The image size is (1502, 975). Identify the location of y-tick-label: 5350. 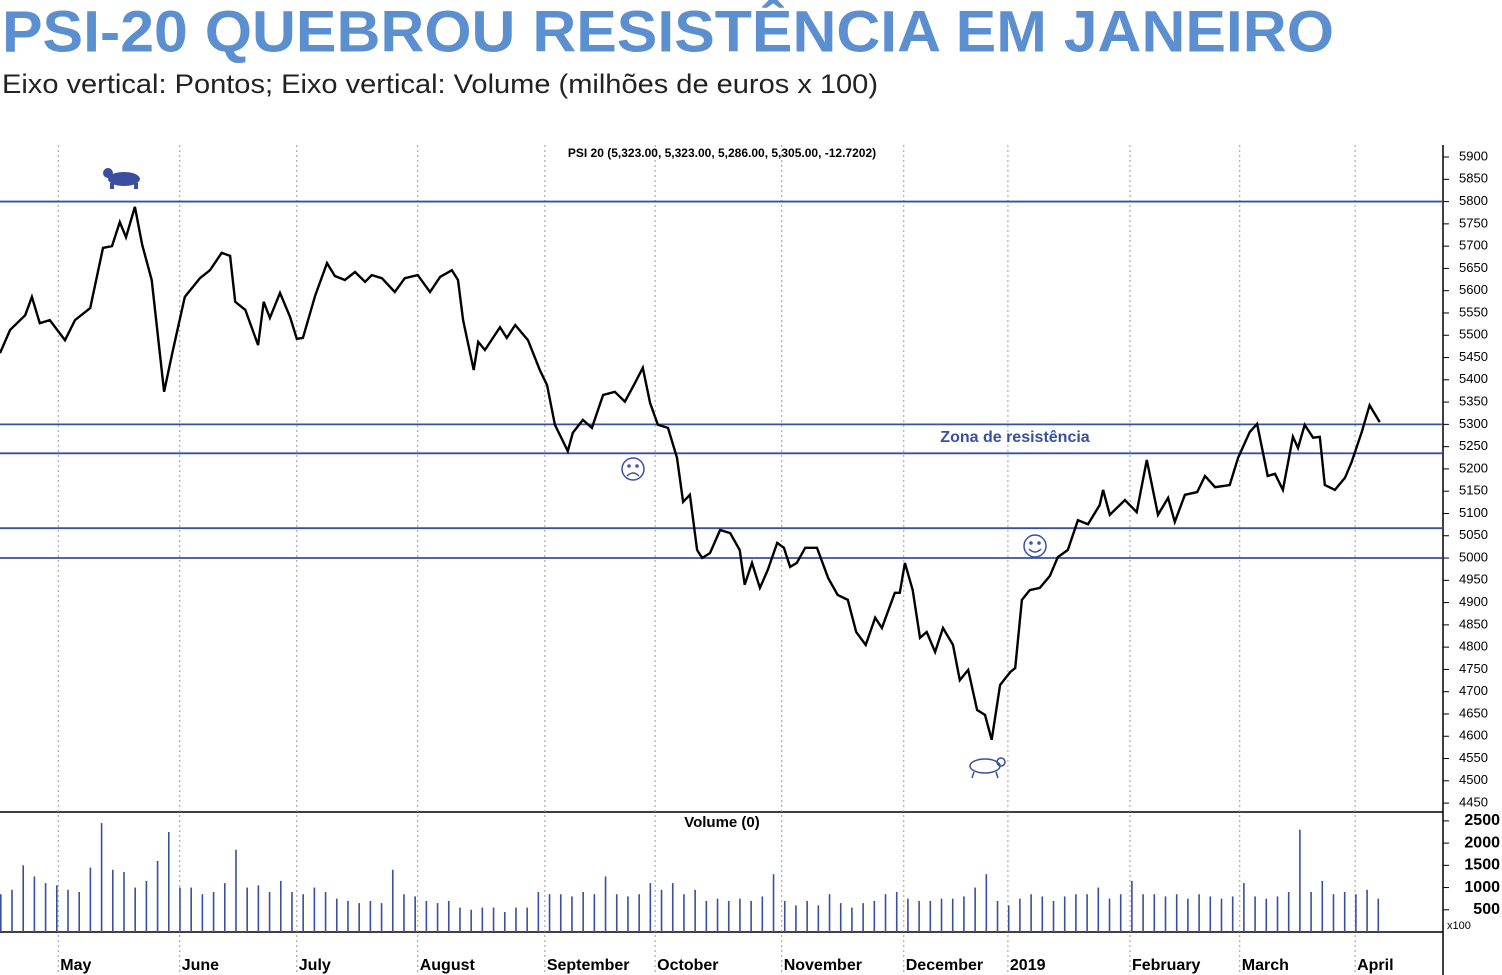
(1473, 401).